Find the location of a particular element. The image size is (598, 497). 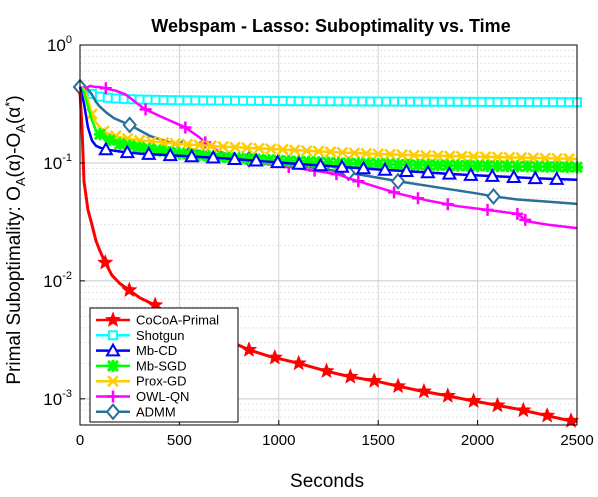

legend-marker-prox-gd is located at coordinates (113, 381).